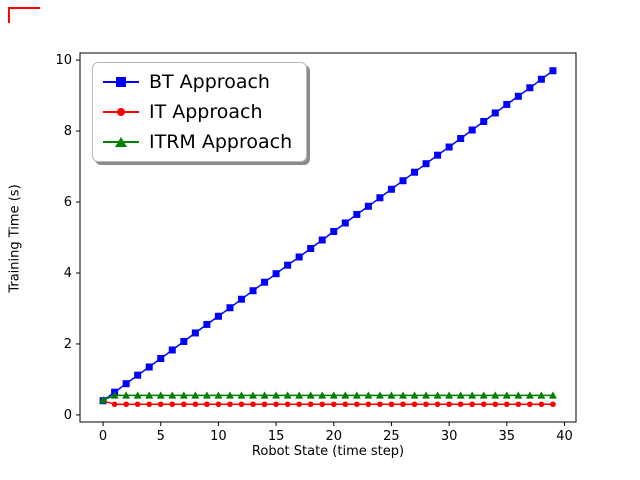  Describe the element at coordinates (68, 344) in the screenshot. I see `y-tick-label: 2` at that location.